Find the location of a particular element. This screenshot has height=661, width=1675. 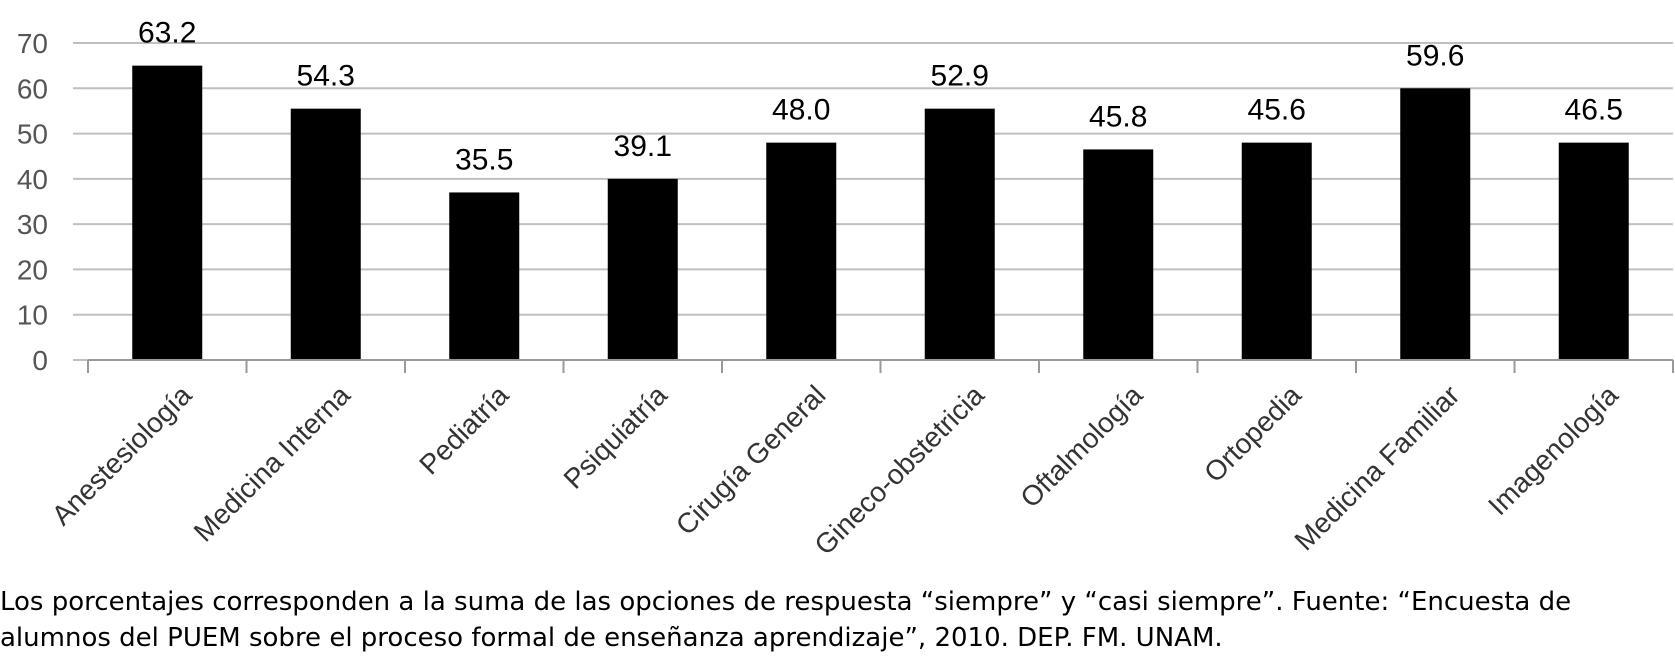

data-label: 54.3 is located at coordinates (326, 76).